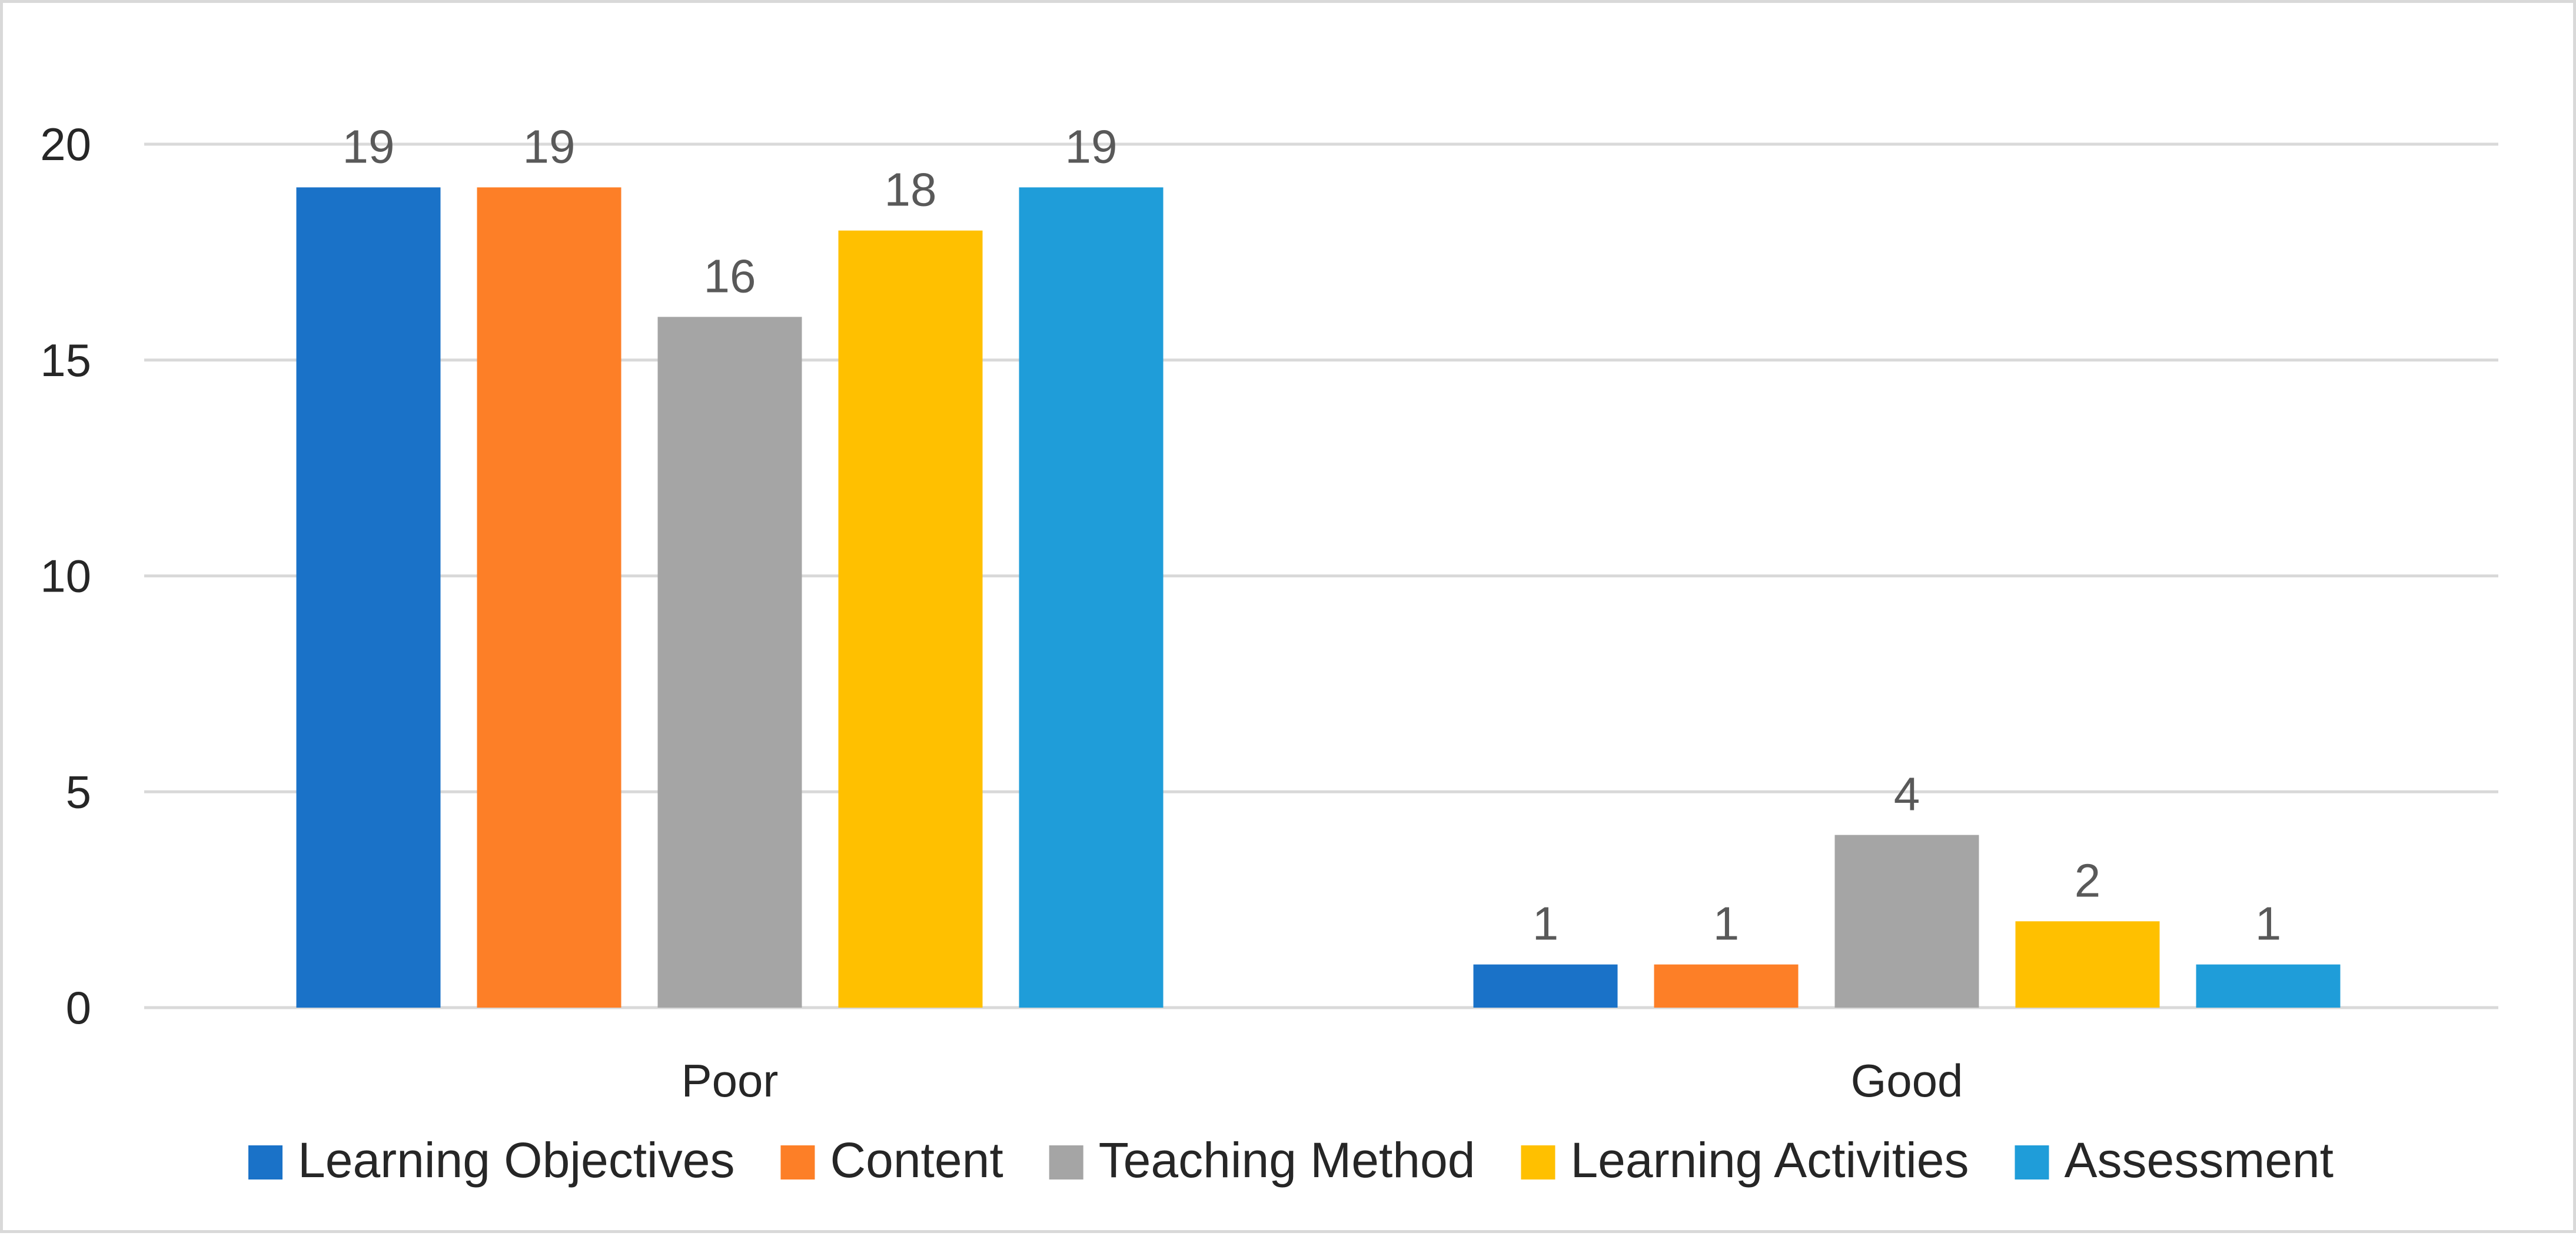  Describe the element at coordinates (65, 360) in the screenshot. I see `y-tick-label: 15` at that location.